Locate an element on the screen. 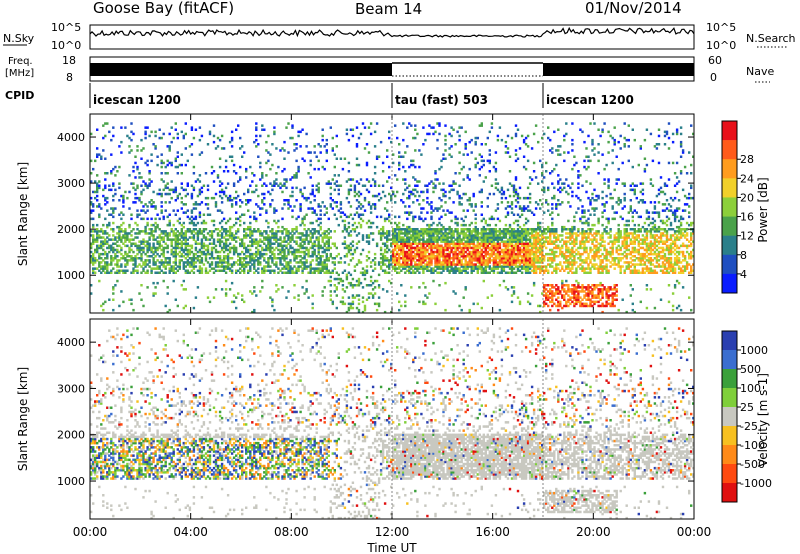 The width and height of the screenshot is (800, 554). freq-unit-label: [MHz] is located at coordinates (19, 73).